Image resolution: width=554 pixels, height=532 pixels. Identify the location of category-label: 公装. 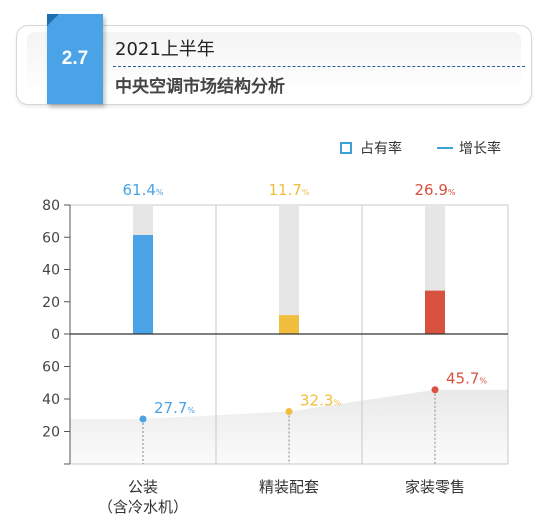
(143, 487).